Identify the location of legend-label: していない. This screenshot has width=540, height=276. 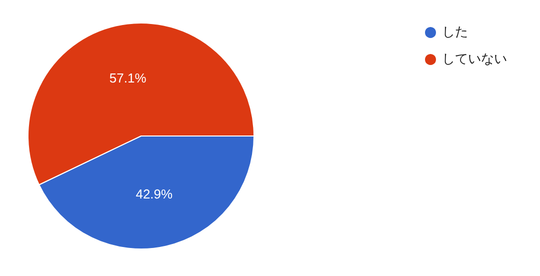
(474, 59).